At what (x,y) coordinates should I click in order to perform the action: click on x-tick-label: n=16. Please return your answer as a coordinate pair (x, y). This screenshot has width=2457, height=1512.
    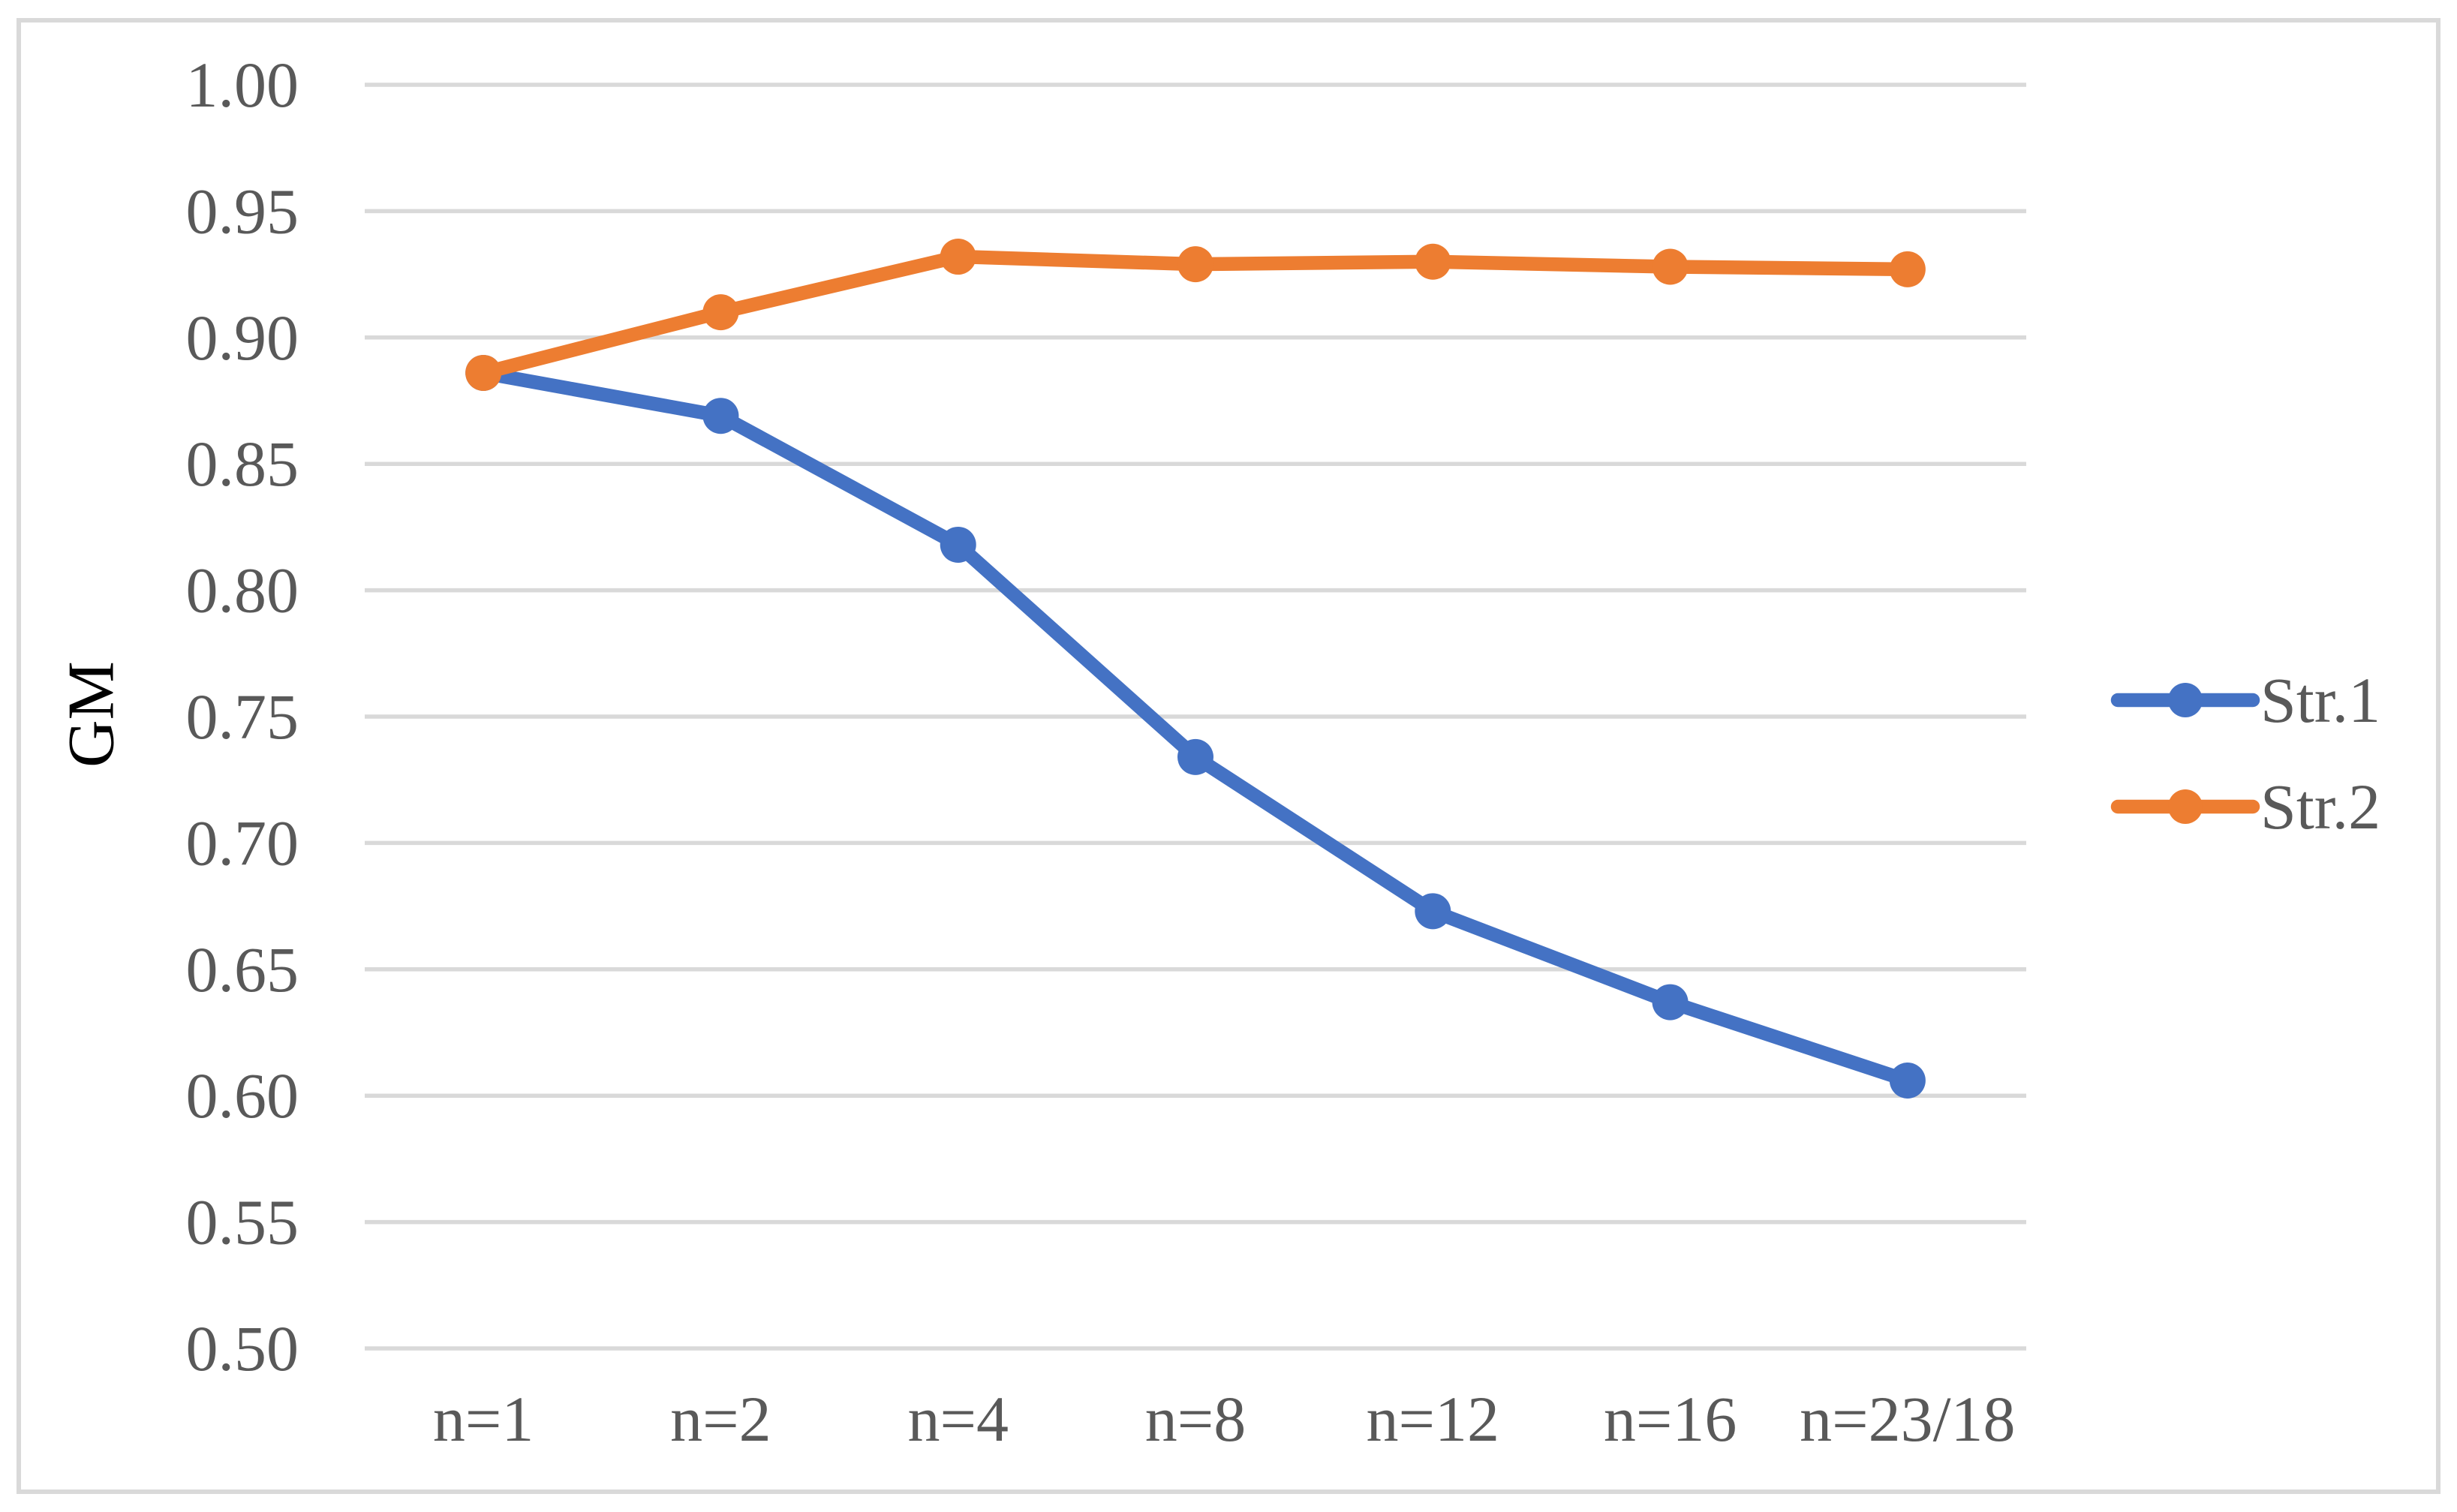
    Looking at the image, I should click on (1670, 1419).